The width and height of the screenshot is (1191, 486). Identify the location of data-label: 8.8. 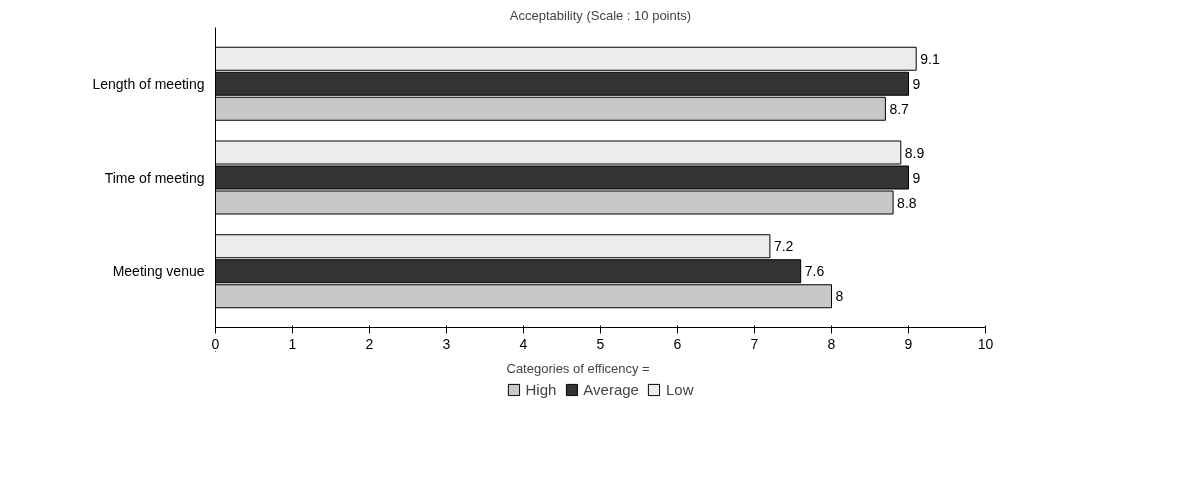
(907, 202).